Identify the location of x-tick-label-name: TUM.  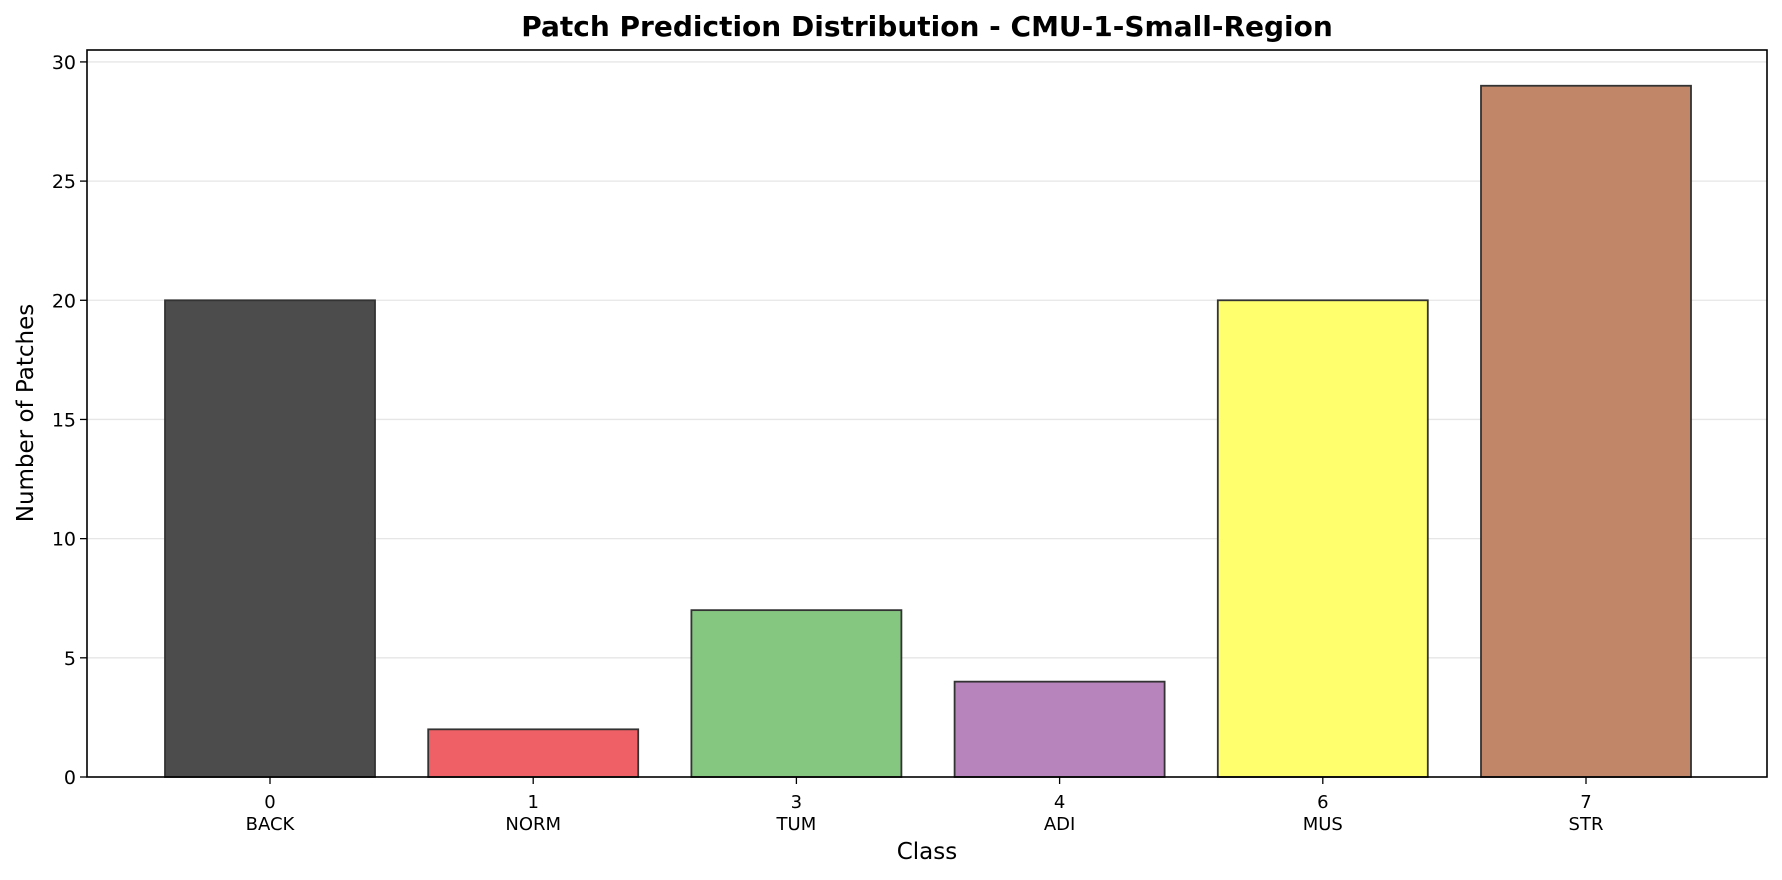
(796, 824).